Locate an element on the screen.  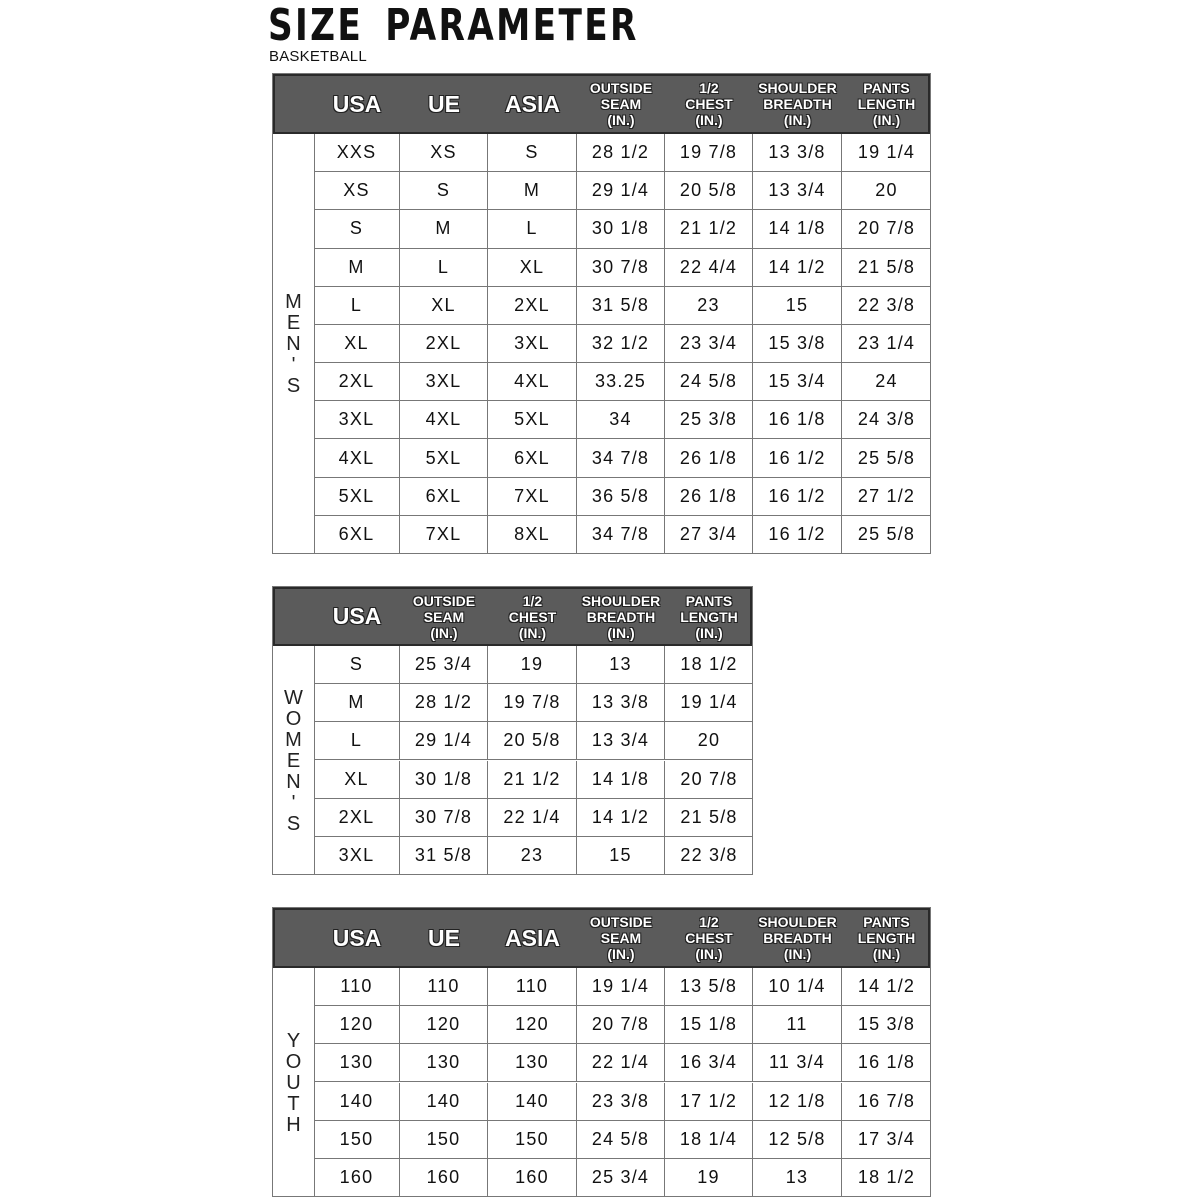
section-label: YOUTH is located at coordinates (293, 1082).